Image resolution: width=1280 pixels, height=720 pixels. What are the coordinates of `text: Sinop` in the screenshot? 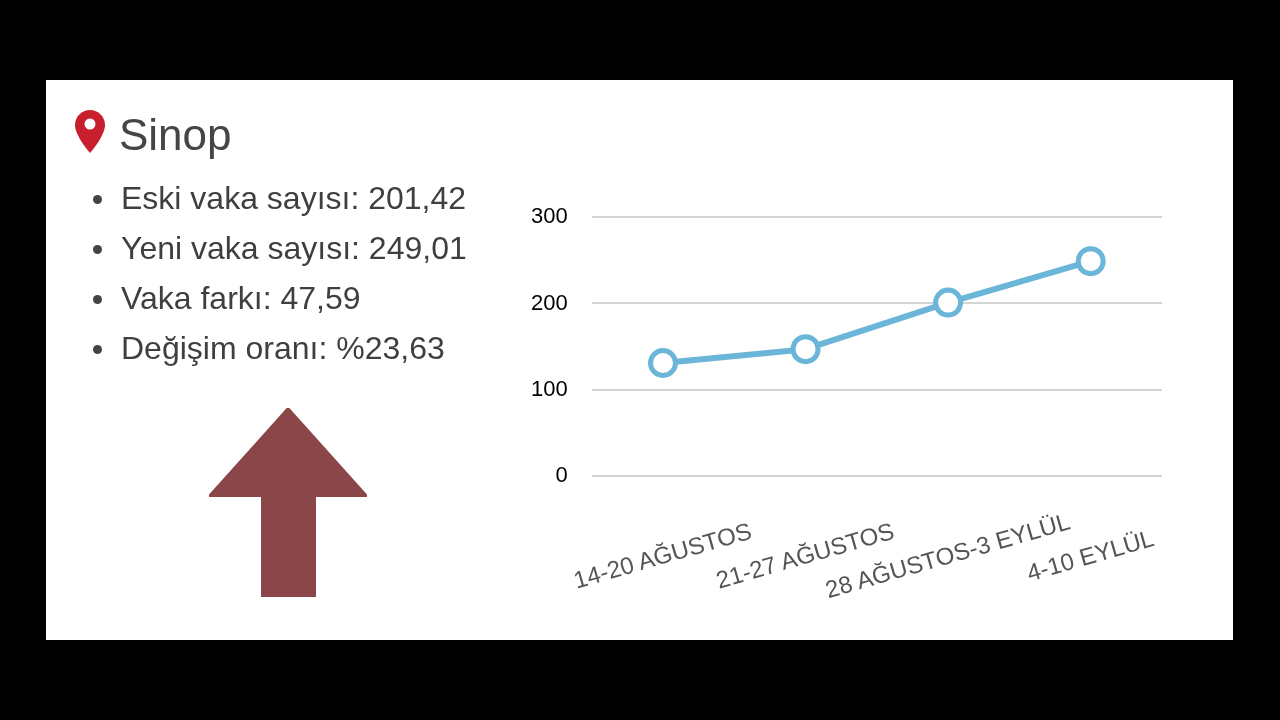 It's located at (175, 135).